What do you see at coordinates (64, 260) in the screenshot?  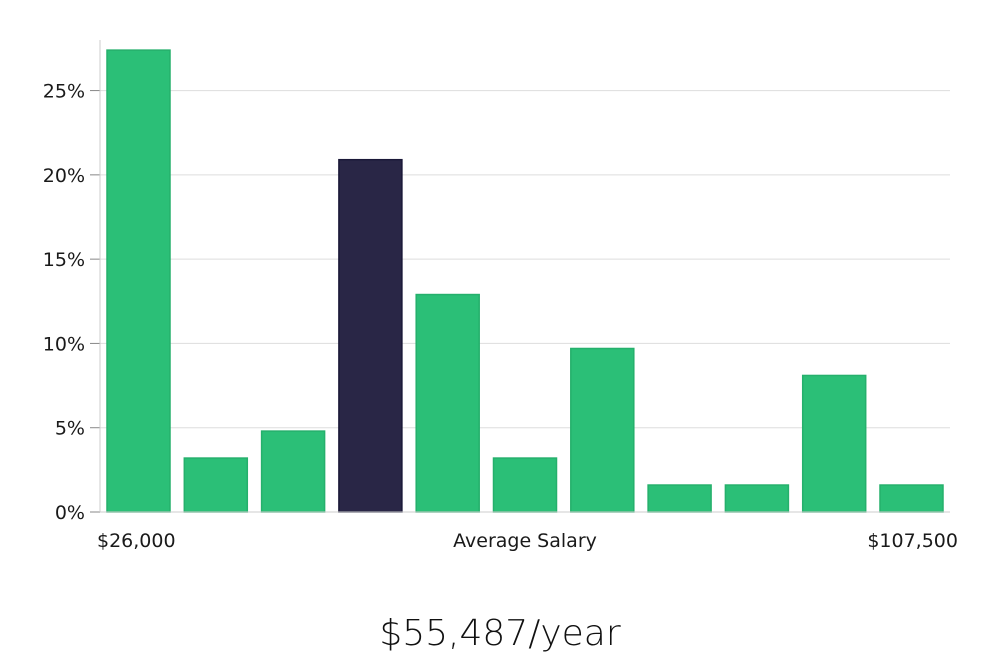 I see `y-tick-label: 15%` at bounding box center [64, 260].